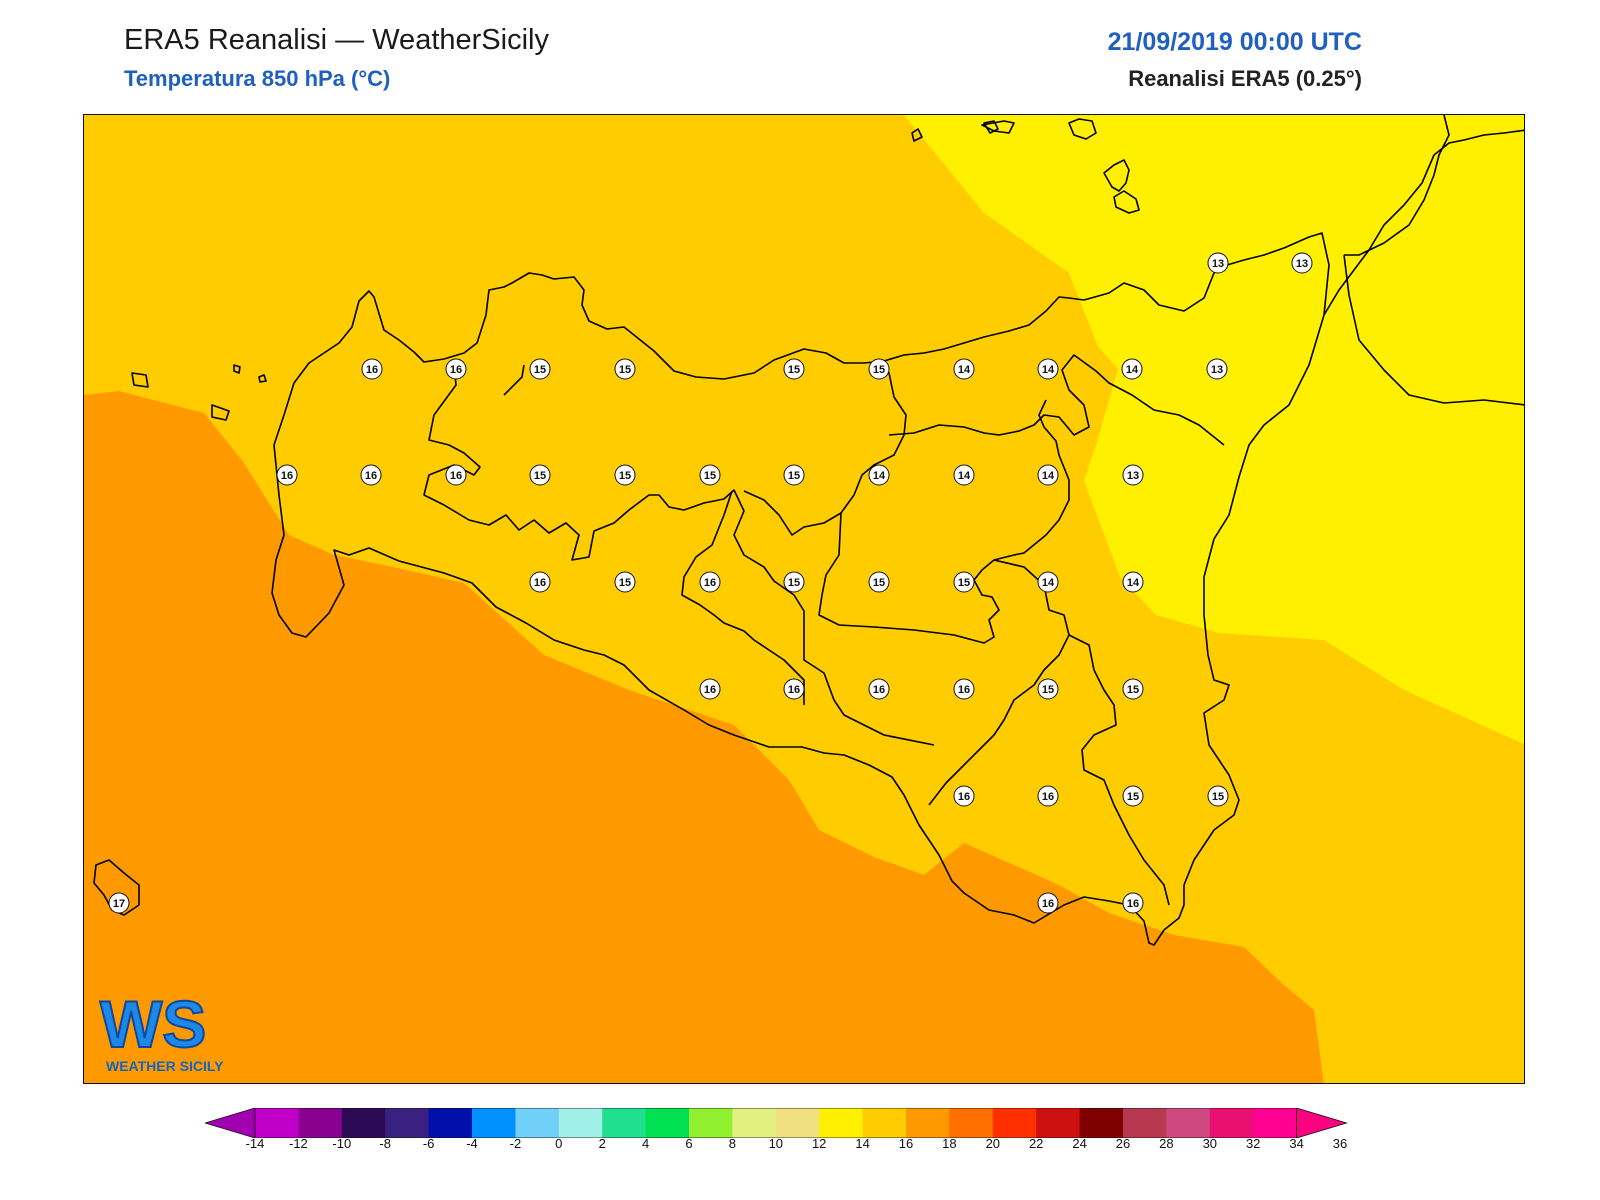 Image resolution: width=1600 pixels, height=1200 pixels. Describe the element at coordinates (1036, 1143) in the screenshot. I see `colorbar-tick-label: 22` at that location.